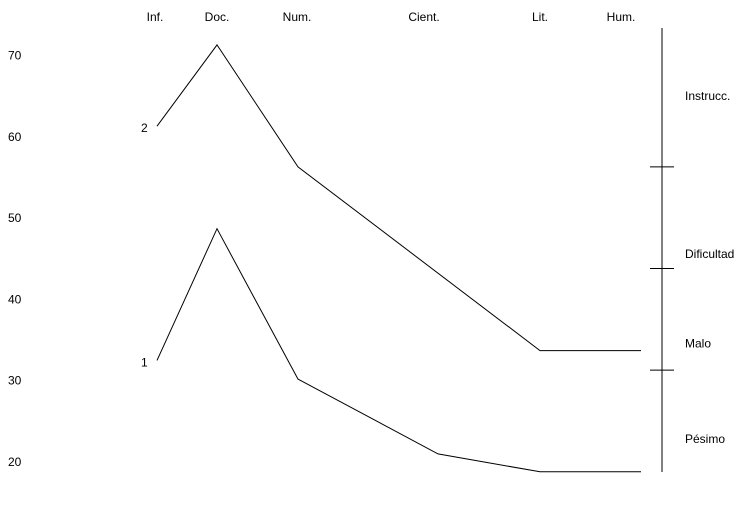  What do you see at coordinates (423, 17) in the screenshot?
I see `x-tick-label: Cient.` at bounding box center [423, 17].